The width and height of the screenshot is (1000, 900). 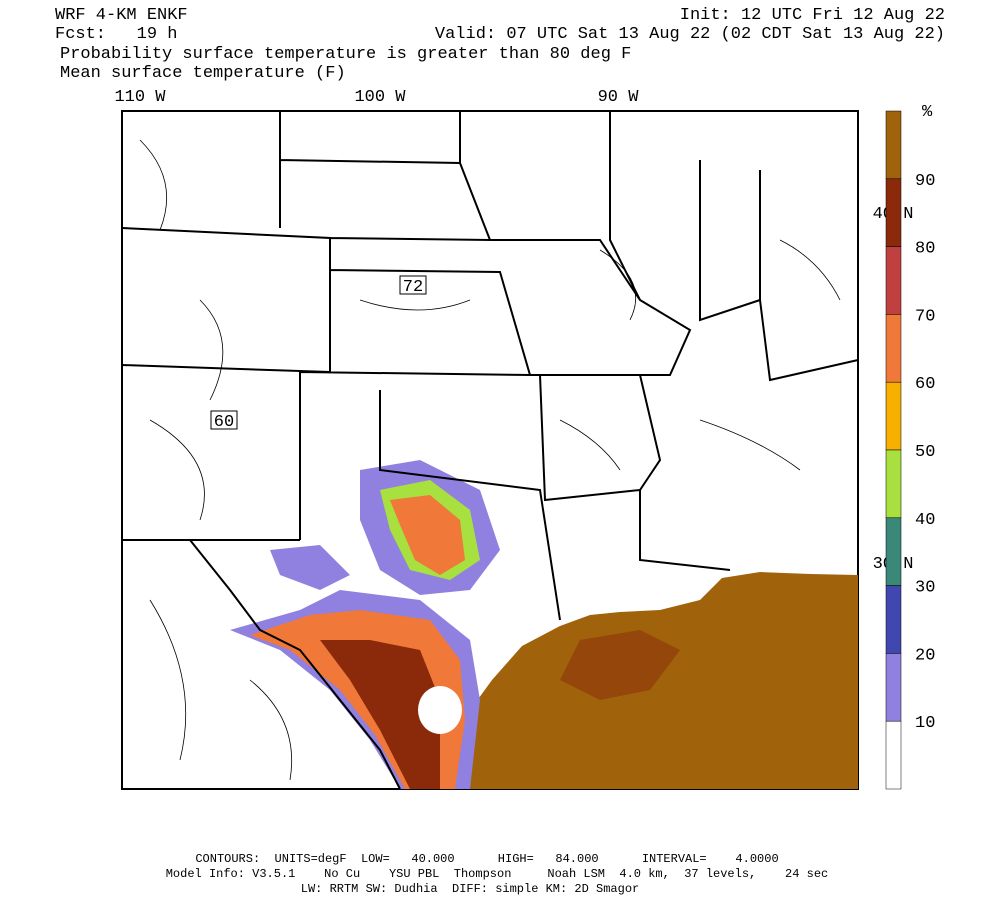 What do you see at coordinates (925, 452) in the screenshot?
I see `colorbar-label: 50` at bounding box center [925, 452].